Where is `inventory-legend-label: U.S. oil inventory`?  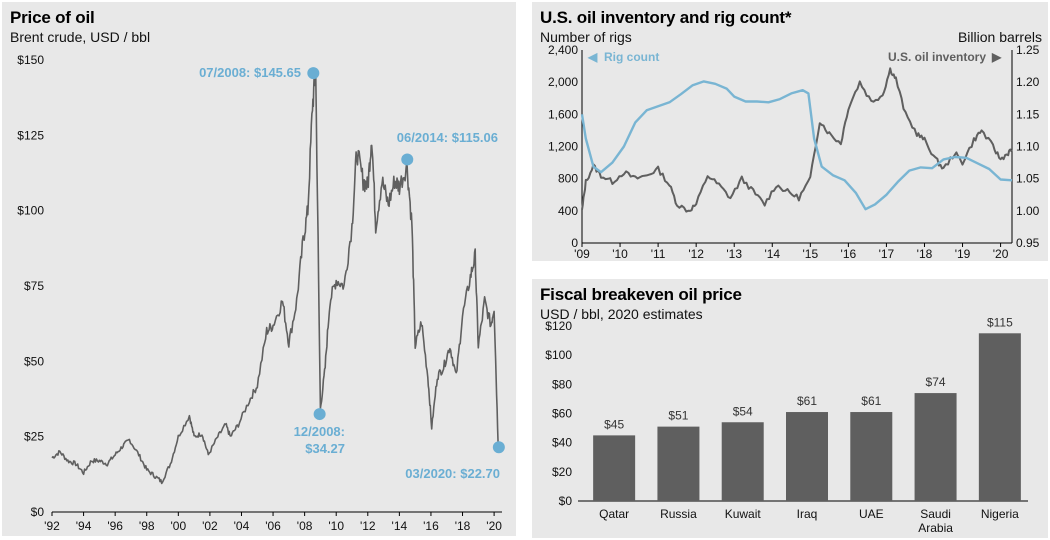
inventory-legend-label: U.S. oil inventory is located at coordinates (937, 57).